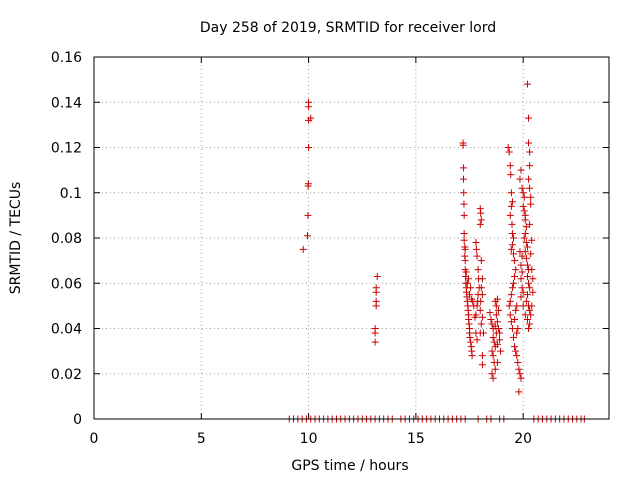 This screenshot has height=480, width=640. I want to click on y-tick-label: 0.14, so click(66, 103).